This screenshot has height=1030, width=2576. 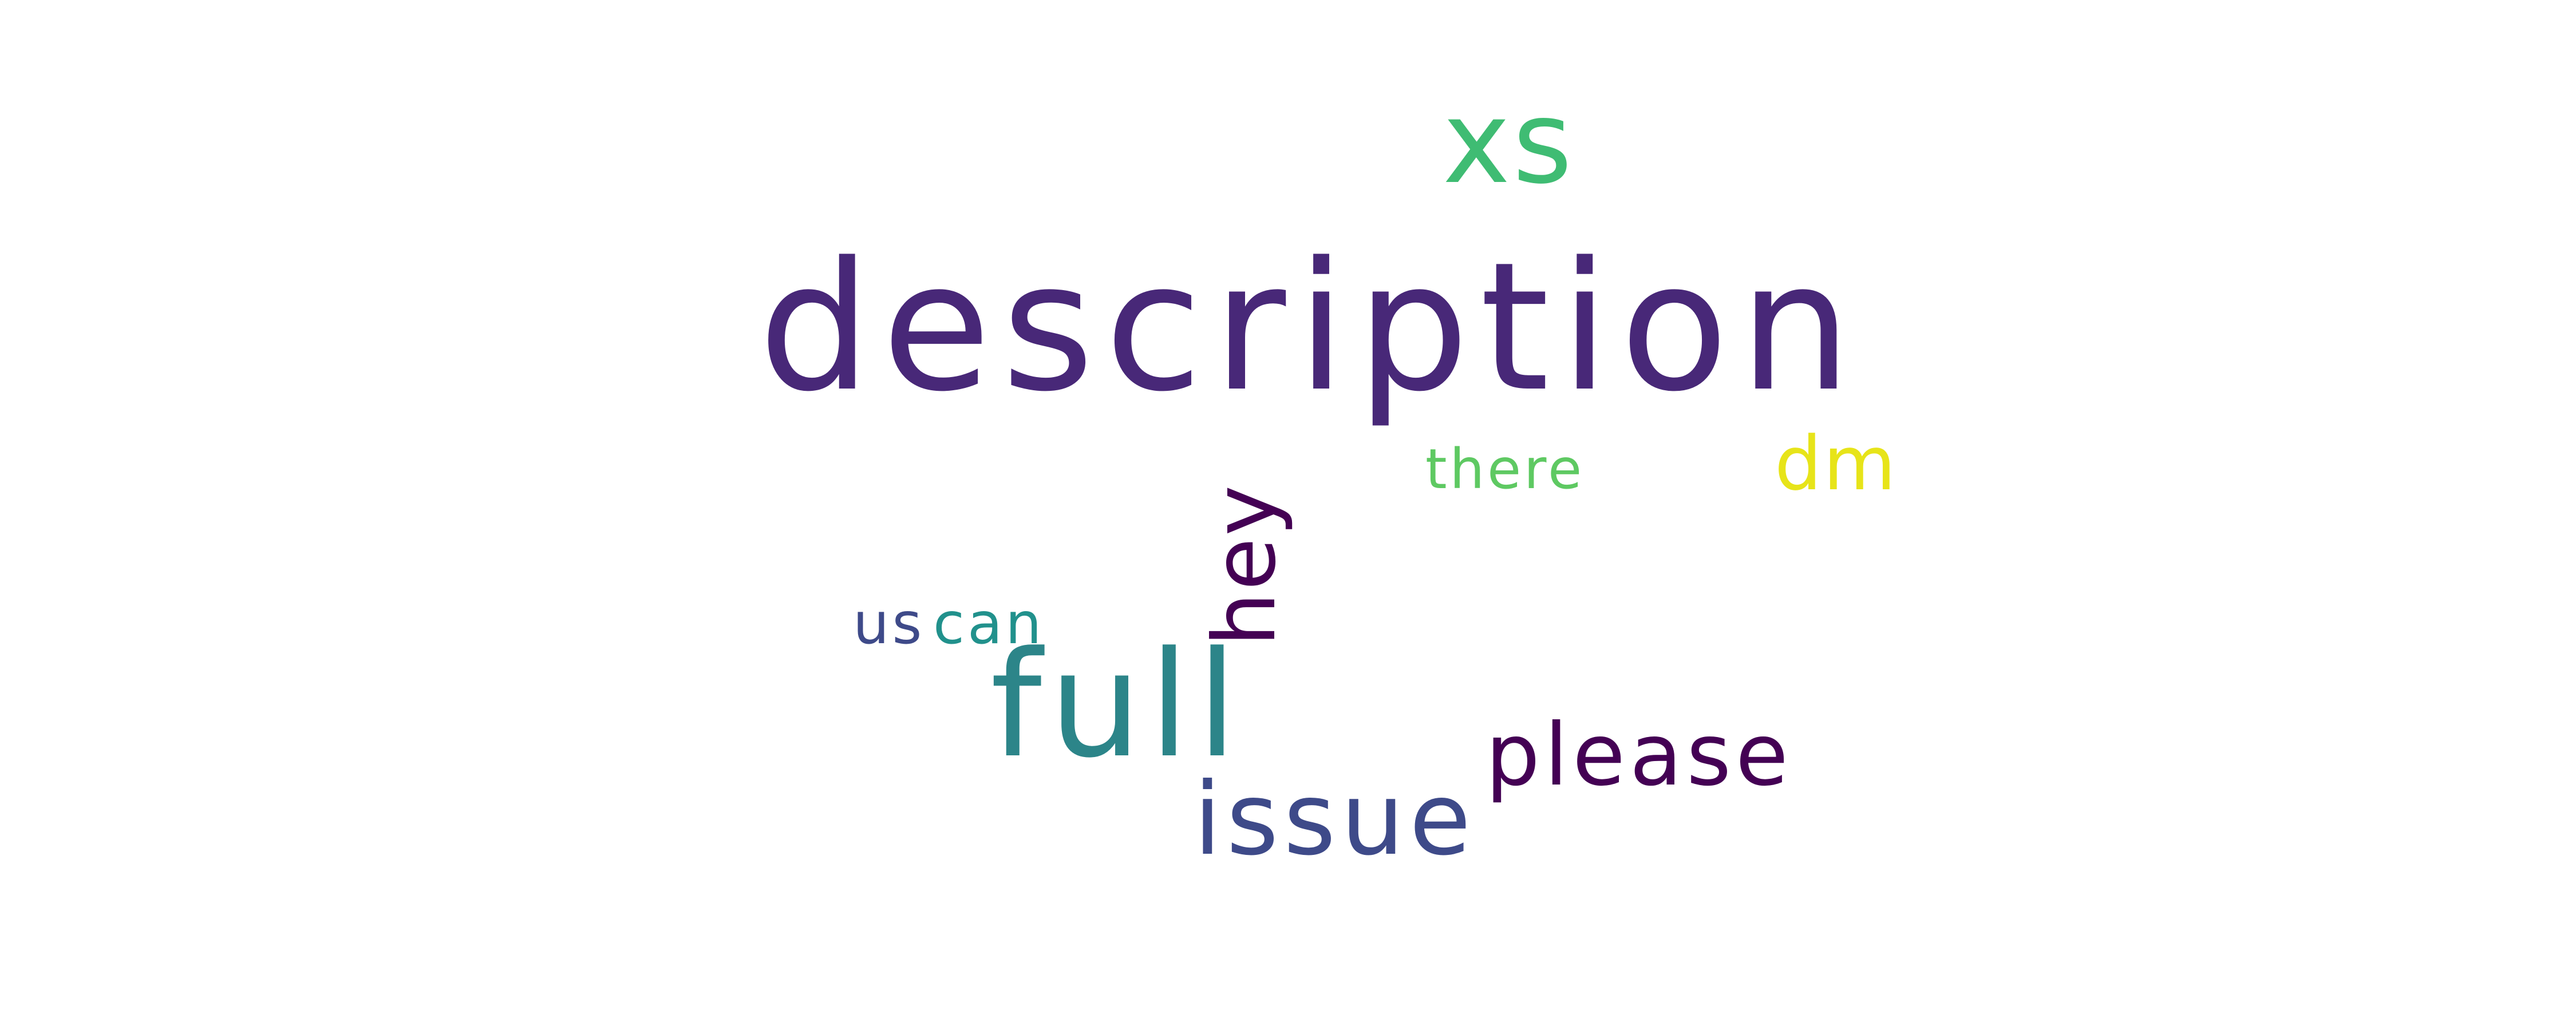 What do you see at coordinates (1509, 142) in the screenshot?
I see `word-xs: xs` at bounding box center [1509, 142].